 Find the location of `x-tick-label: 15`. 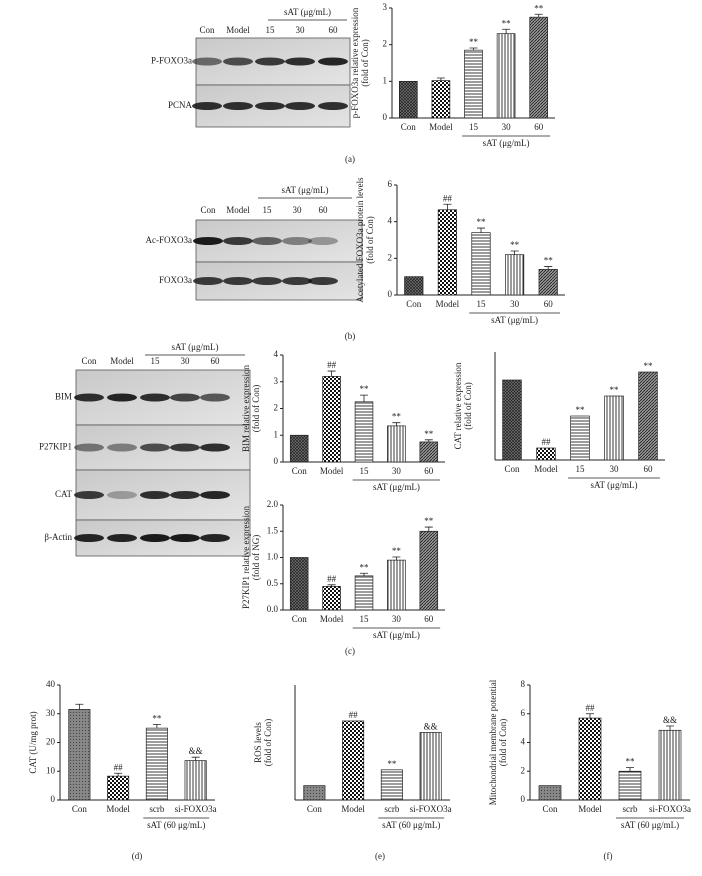

x-tick-label: 15 is located at coordinates (365, 471).